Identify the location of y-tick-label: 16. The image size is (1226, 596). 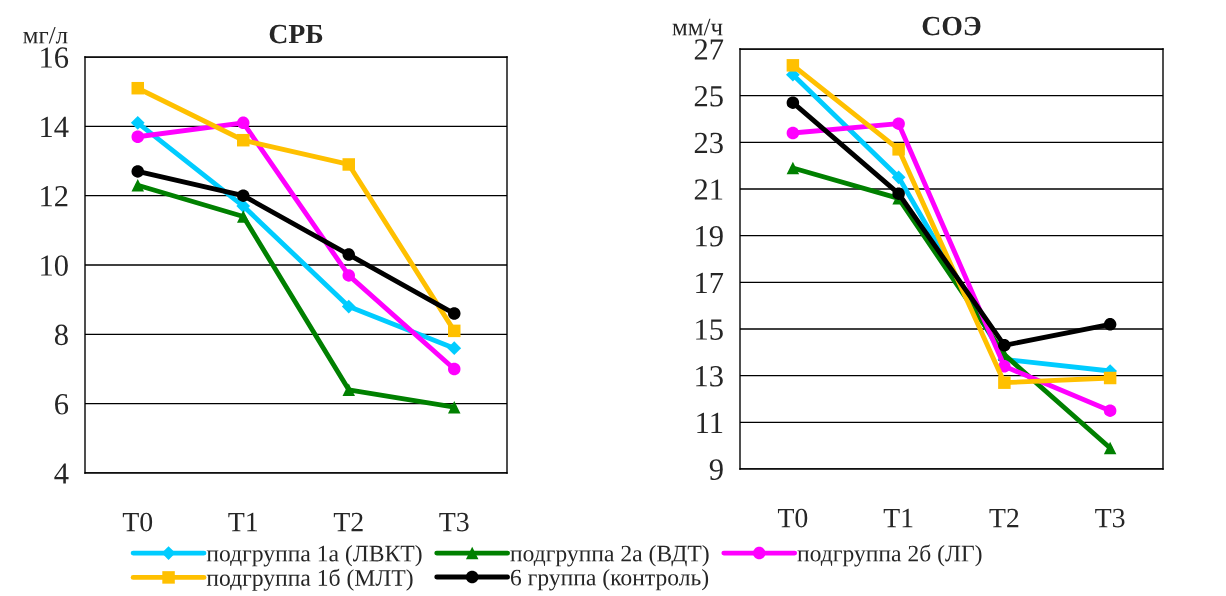
(55, 57).